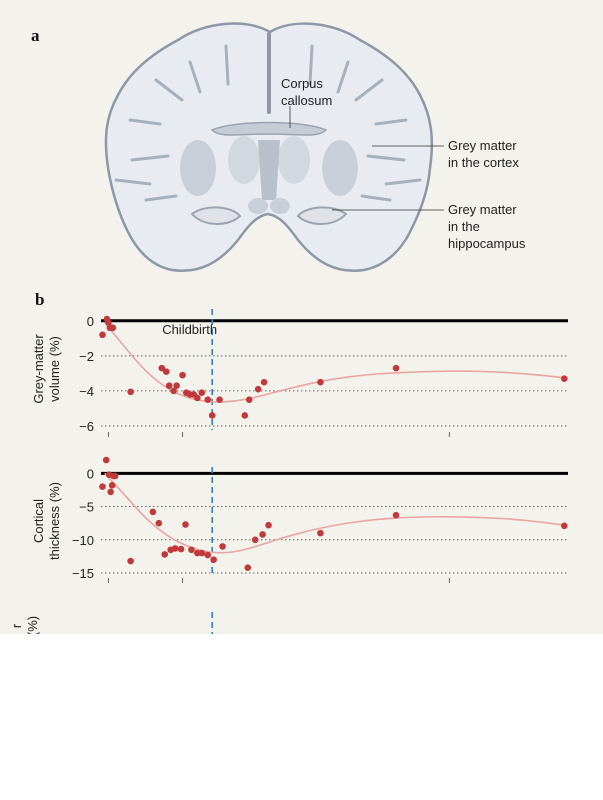 This screenshot has height=800, width=603. Describe the element at coordinates (83, 540) in the screenshot. I see `y-tick-label: −10` at that location.